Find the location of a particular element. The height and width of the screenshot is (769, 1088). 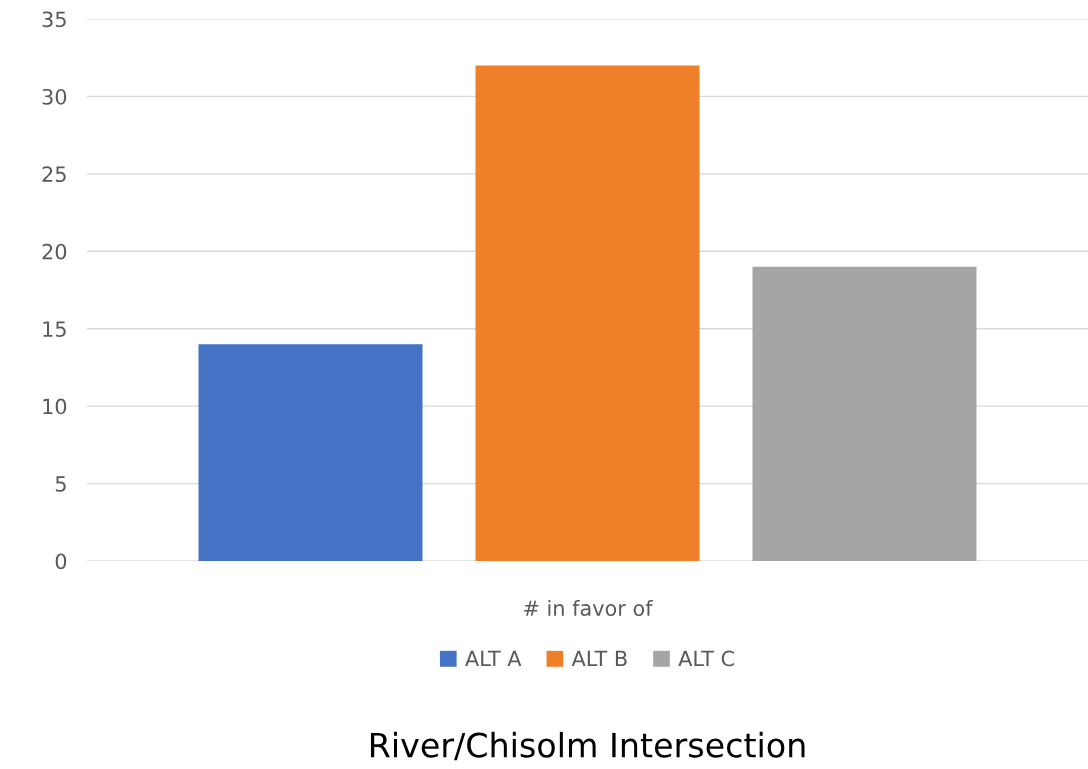

y-tick-label: 10 is located at coordinates (55, 406).